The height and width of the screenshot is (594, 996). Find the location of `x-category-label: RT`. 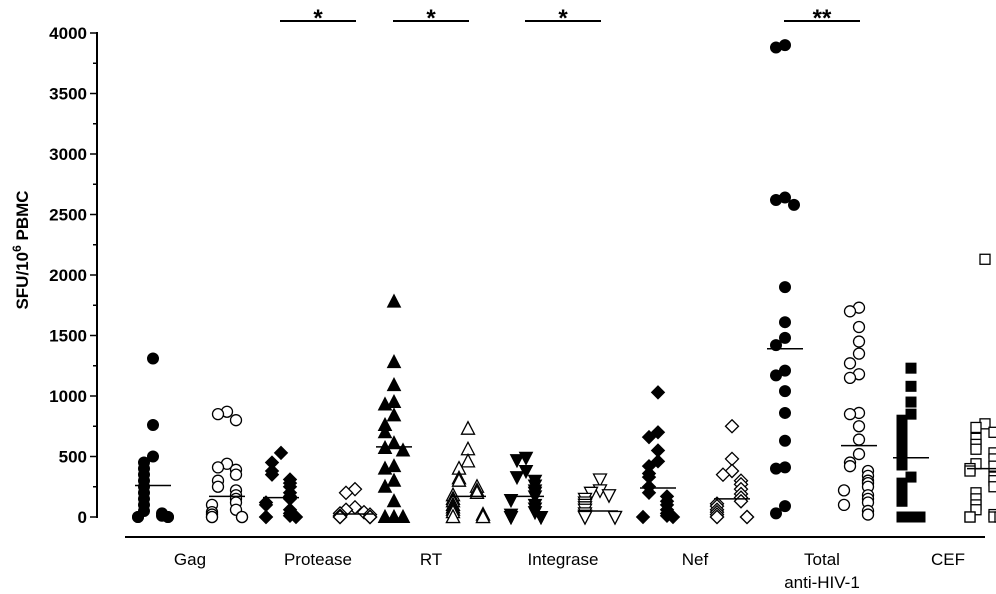

x-category-label: RT is located at coordinates (431, 559).